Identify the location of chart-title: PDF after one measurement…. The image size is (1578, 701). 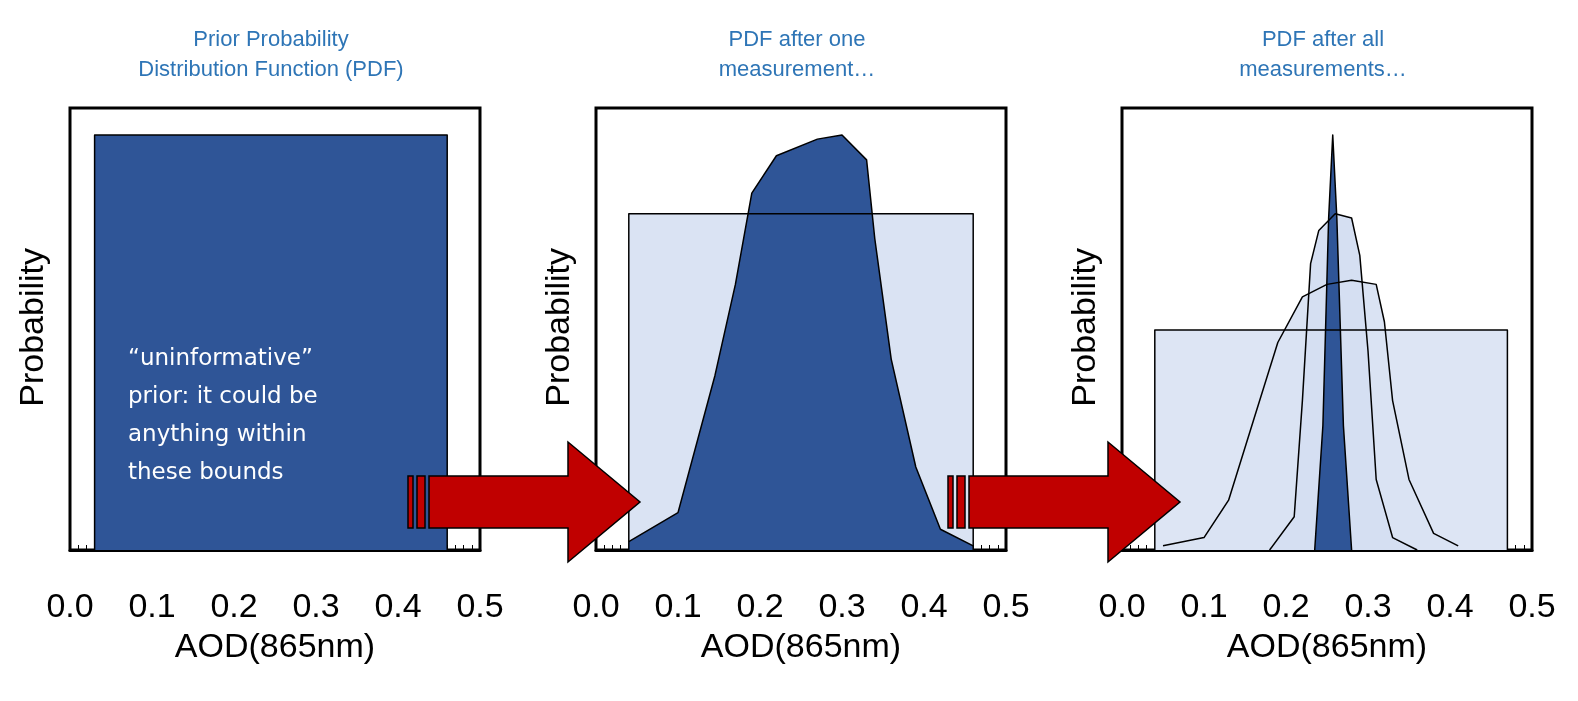
(797, 53).